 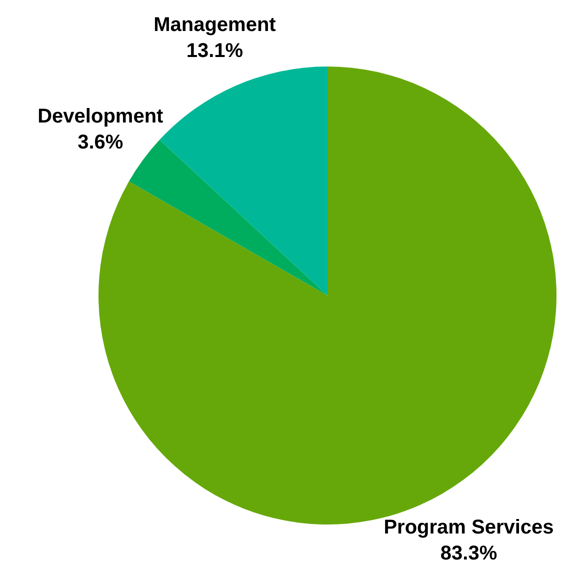 I want to click on data-label: 13.1%, so click(x=215, y=51).